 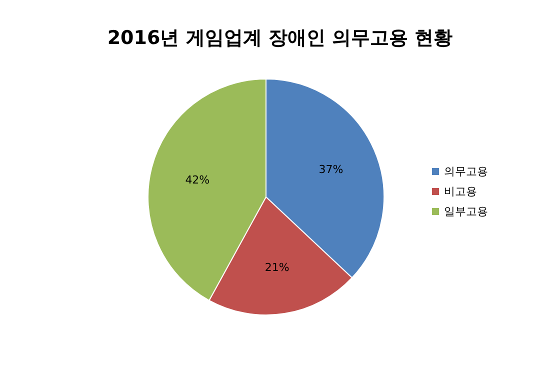 I want to click on chart-title: 2016년 게임업계 장애인 의무고용 현황, so click(x=280, y=38).